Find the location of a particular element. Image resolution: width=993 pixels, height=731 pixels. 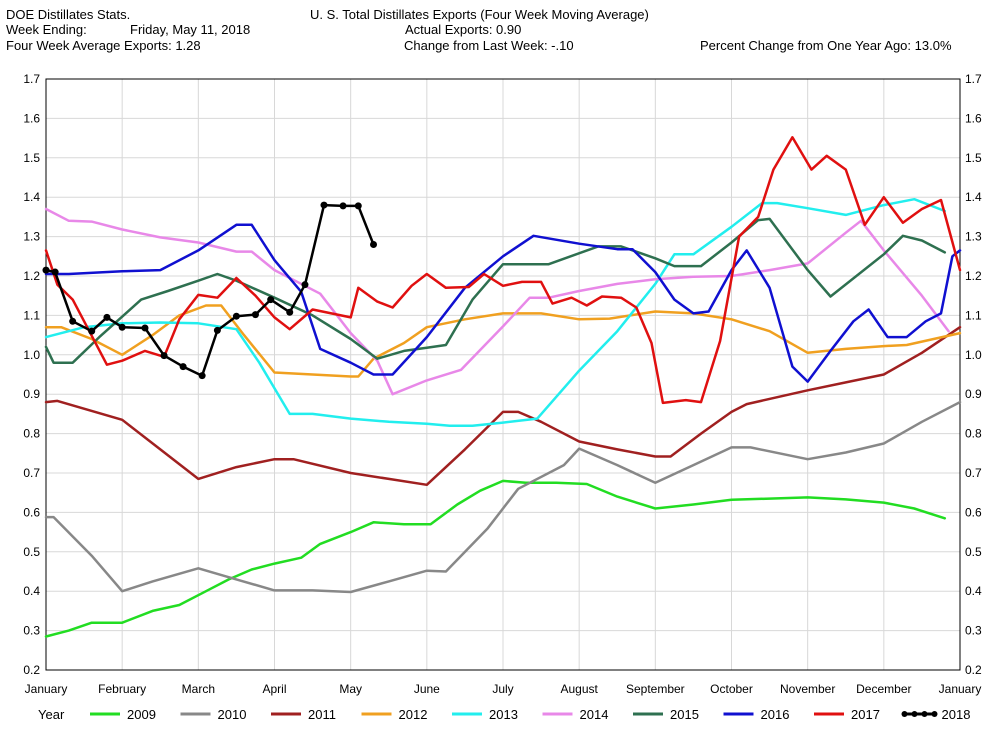

change-from-last-week: Change from Last Week: -.10 is located at coordinates (489, 45).